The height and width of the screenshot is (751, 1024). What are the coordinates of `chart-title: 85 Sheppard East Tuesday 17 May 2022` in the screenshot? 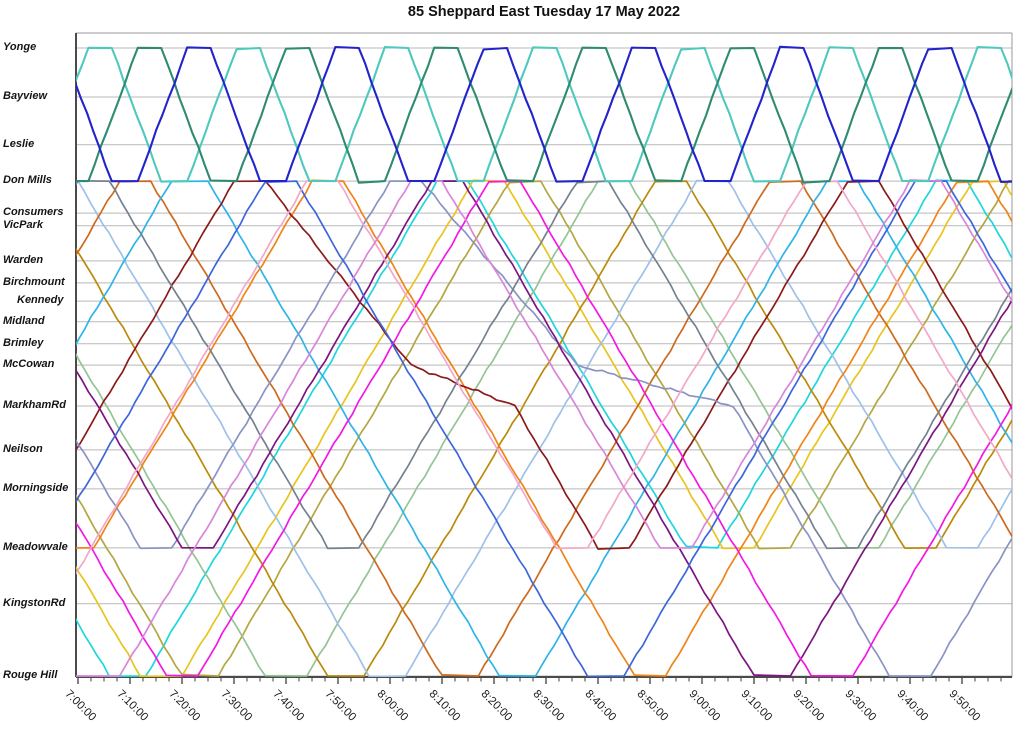 It's located at (544, 12).